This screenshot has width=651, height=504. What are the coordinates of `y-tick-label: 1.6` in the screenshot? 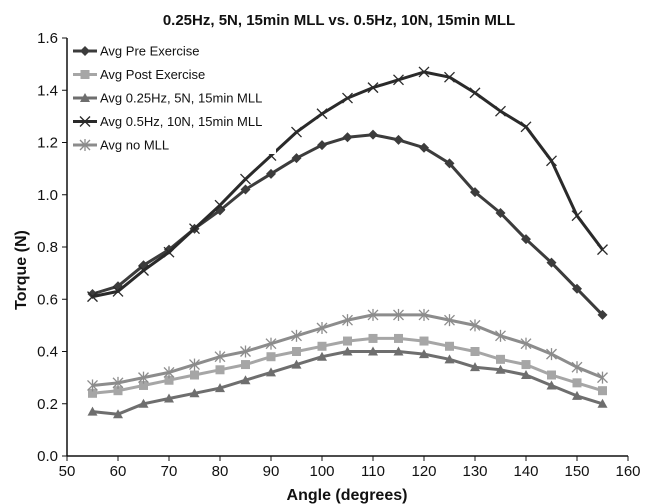 It's located at (47, 38).